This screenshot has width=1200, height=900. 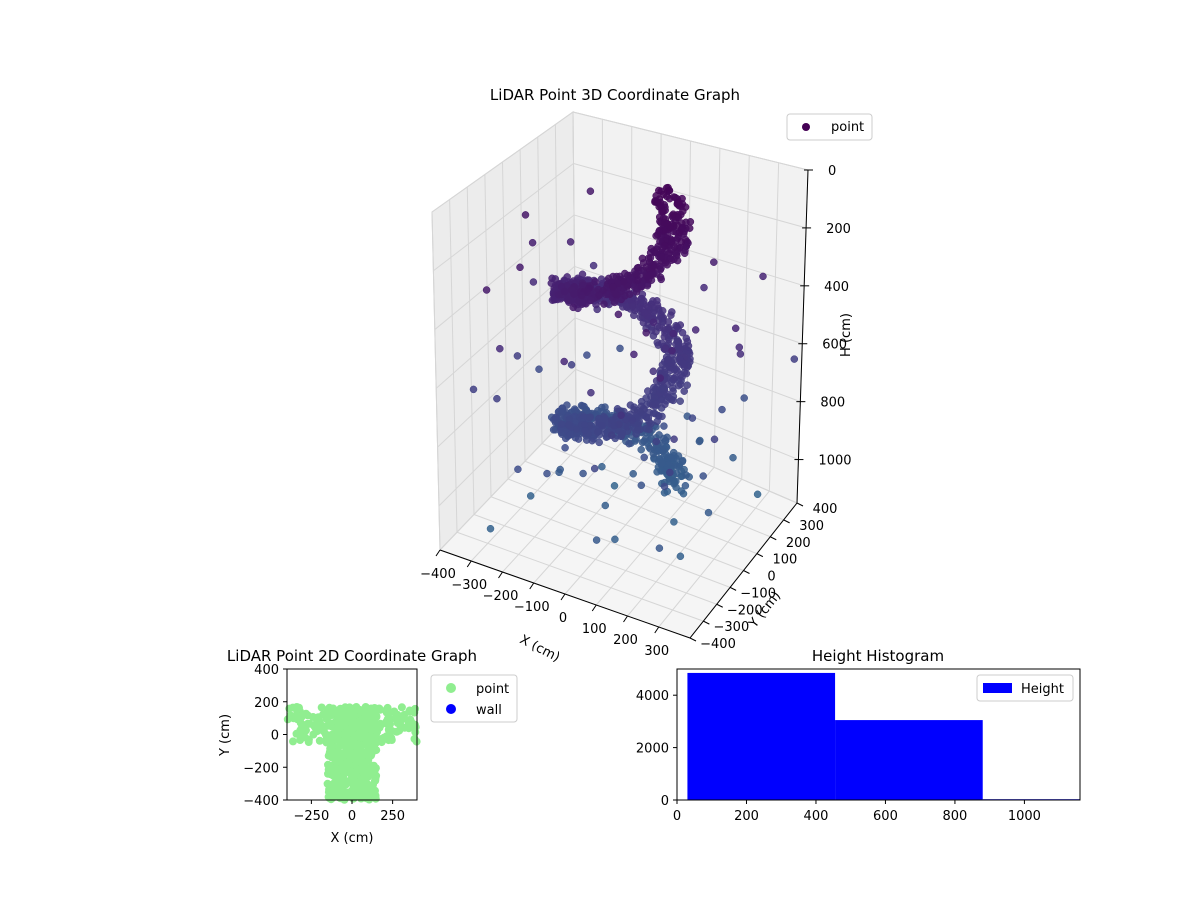 I want to click on xlabel-2d: X (cm), so click(x=352, y=838).